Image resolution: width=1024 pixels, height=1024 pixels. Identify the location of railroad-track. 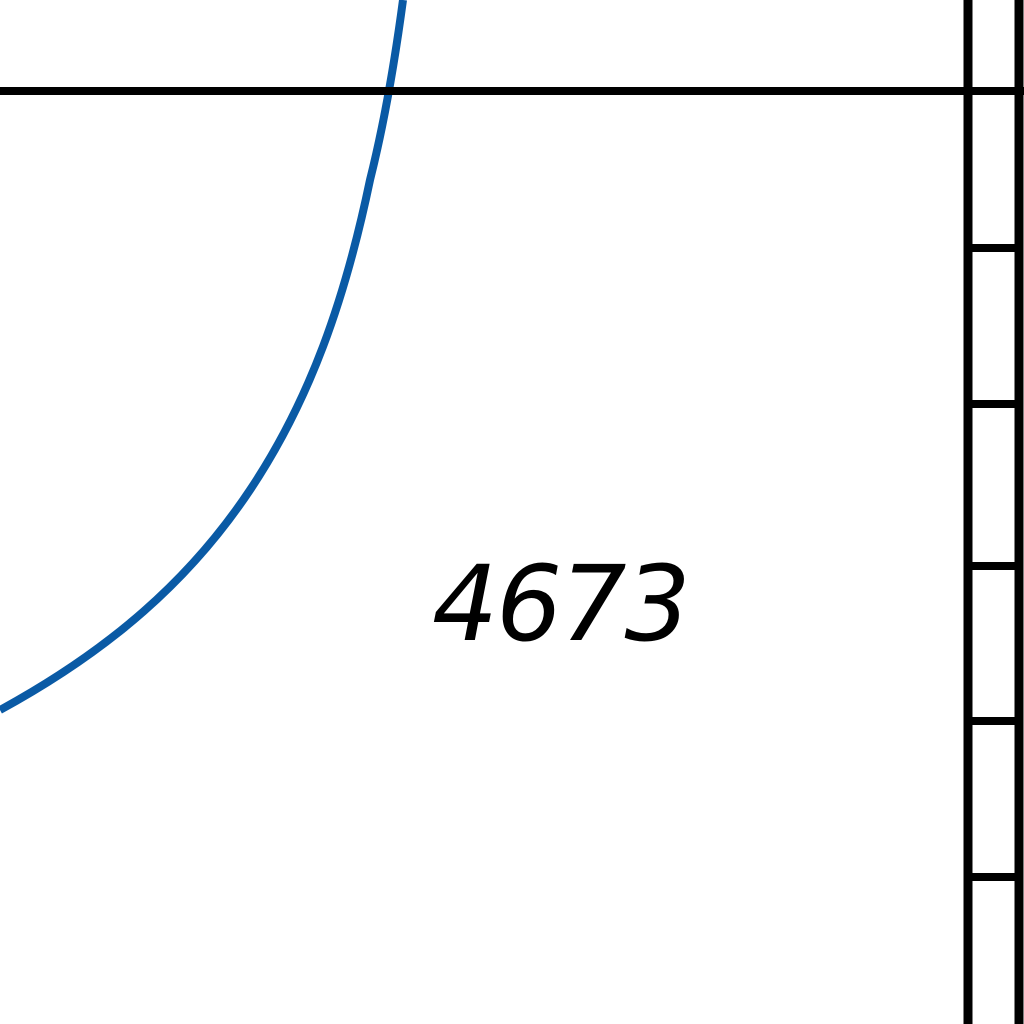
(993, 512).